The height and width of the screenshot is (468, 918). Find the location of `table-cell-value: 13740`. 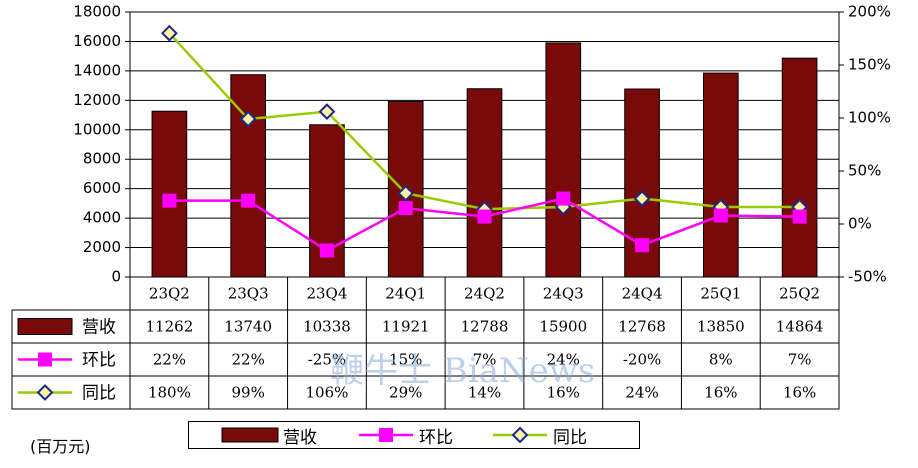

table-cell-value: 13740 is located at coordinates (248, 327).